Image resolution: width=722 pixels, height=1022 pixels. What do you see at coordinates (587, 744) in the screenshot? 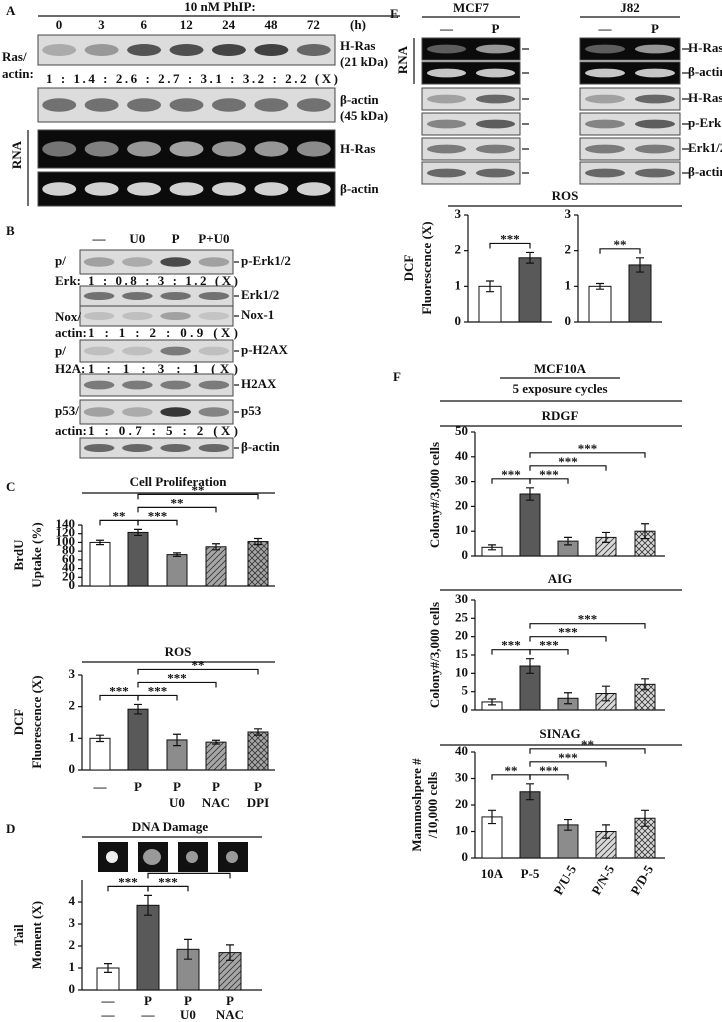
I see `significance-label: **` at bounding box center [587, 744].